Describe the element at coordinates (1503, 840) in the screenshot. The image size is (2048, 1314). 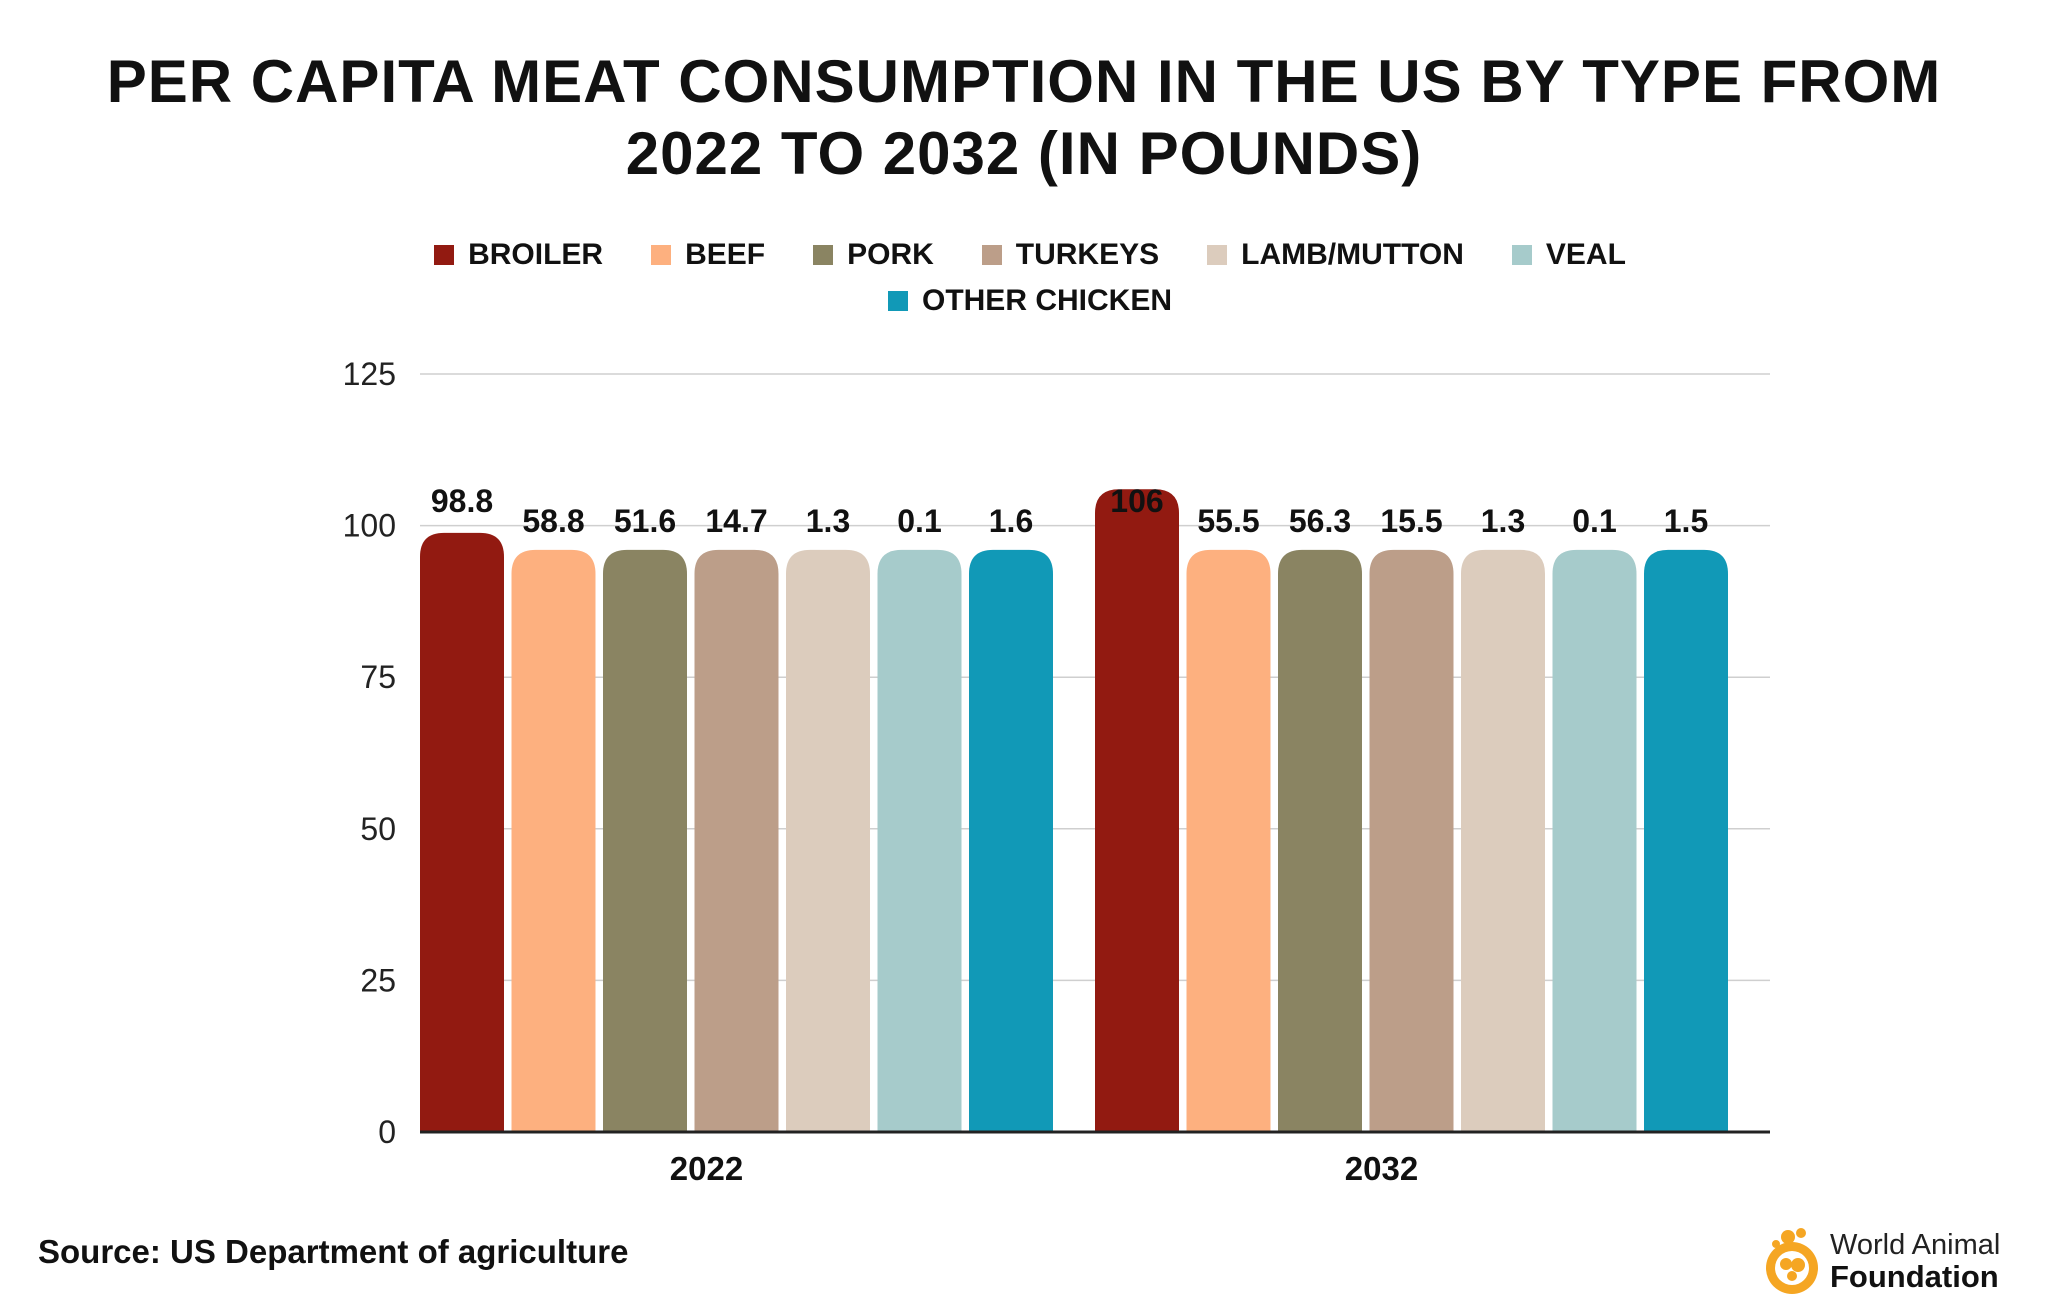
I see `bar-lamb-mutton-2032` at that location.